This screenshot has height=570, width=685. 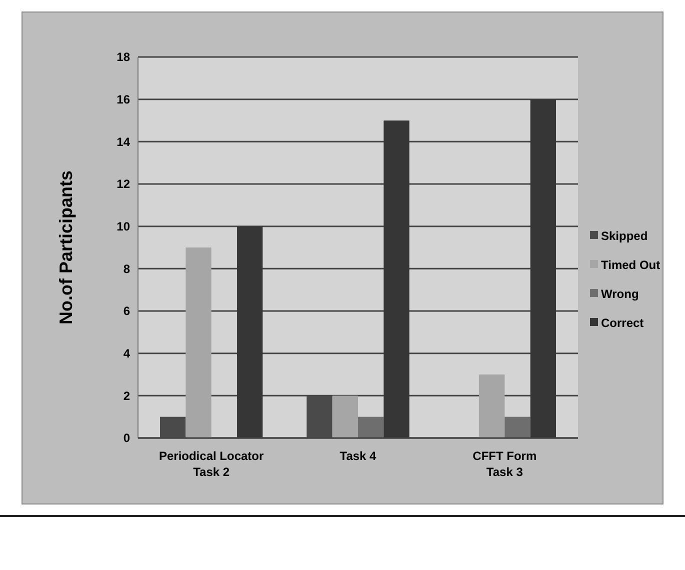 What do you see at coordinates (126, 438) in the screenshot?
I see `y-tick-label: 0` at bounding box center [126, 438].